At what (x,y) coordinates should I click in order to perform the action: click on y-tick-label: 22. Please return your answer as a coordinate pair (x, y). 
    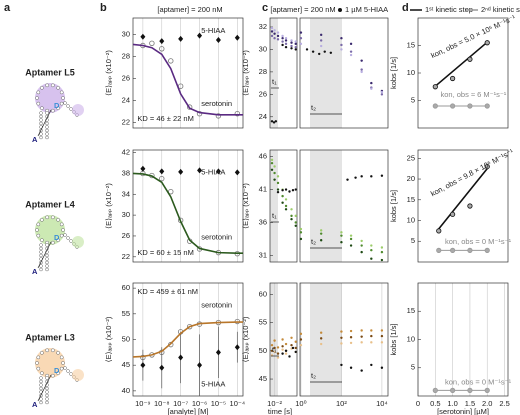
    Looking at the image, I should click on (126, 256).